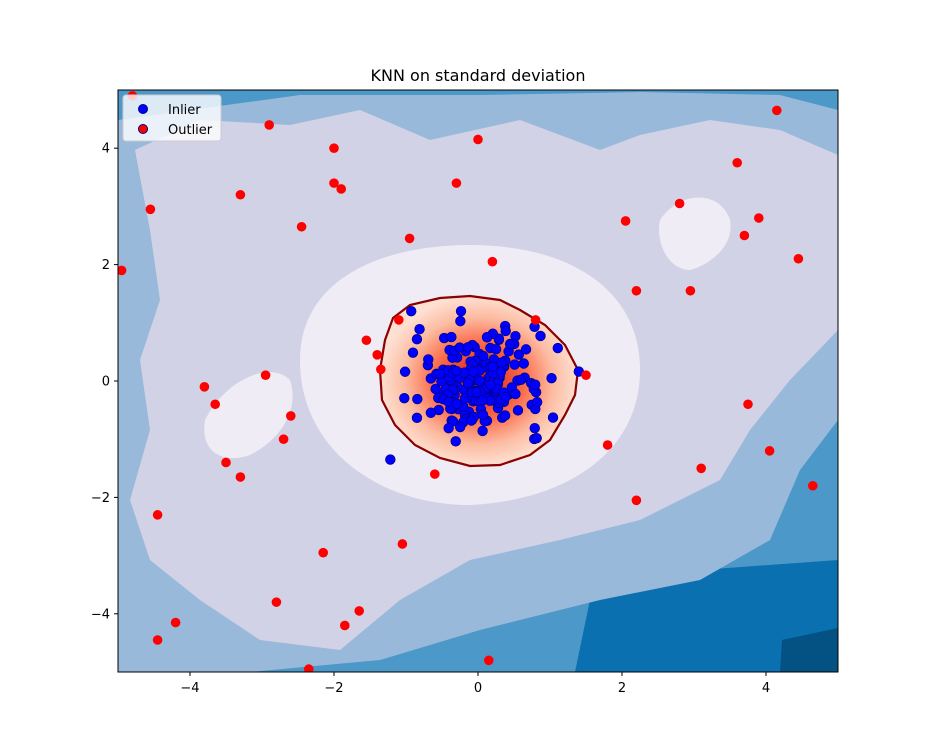 The width and height of the screenshot is (931, 756). I want to click on legend-label-outlier: Outlier, so click(190, 130).